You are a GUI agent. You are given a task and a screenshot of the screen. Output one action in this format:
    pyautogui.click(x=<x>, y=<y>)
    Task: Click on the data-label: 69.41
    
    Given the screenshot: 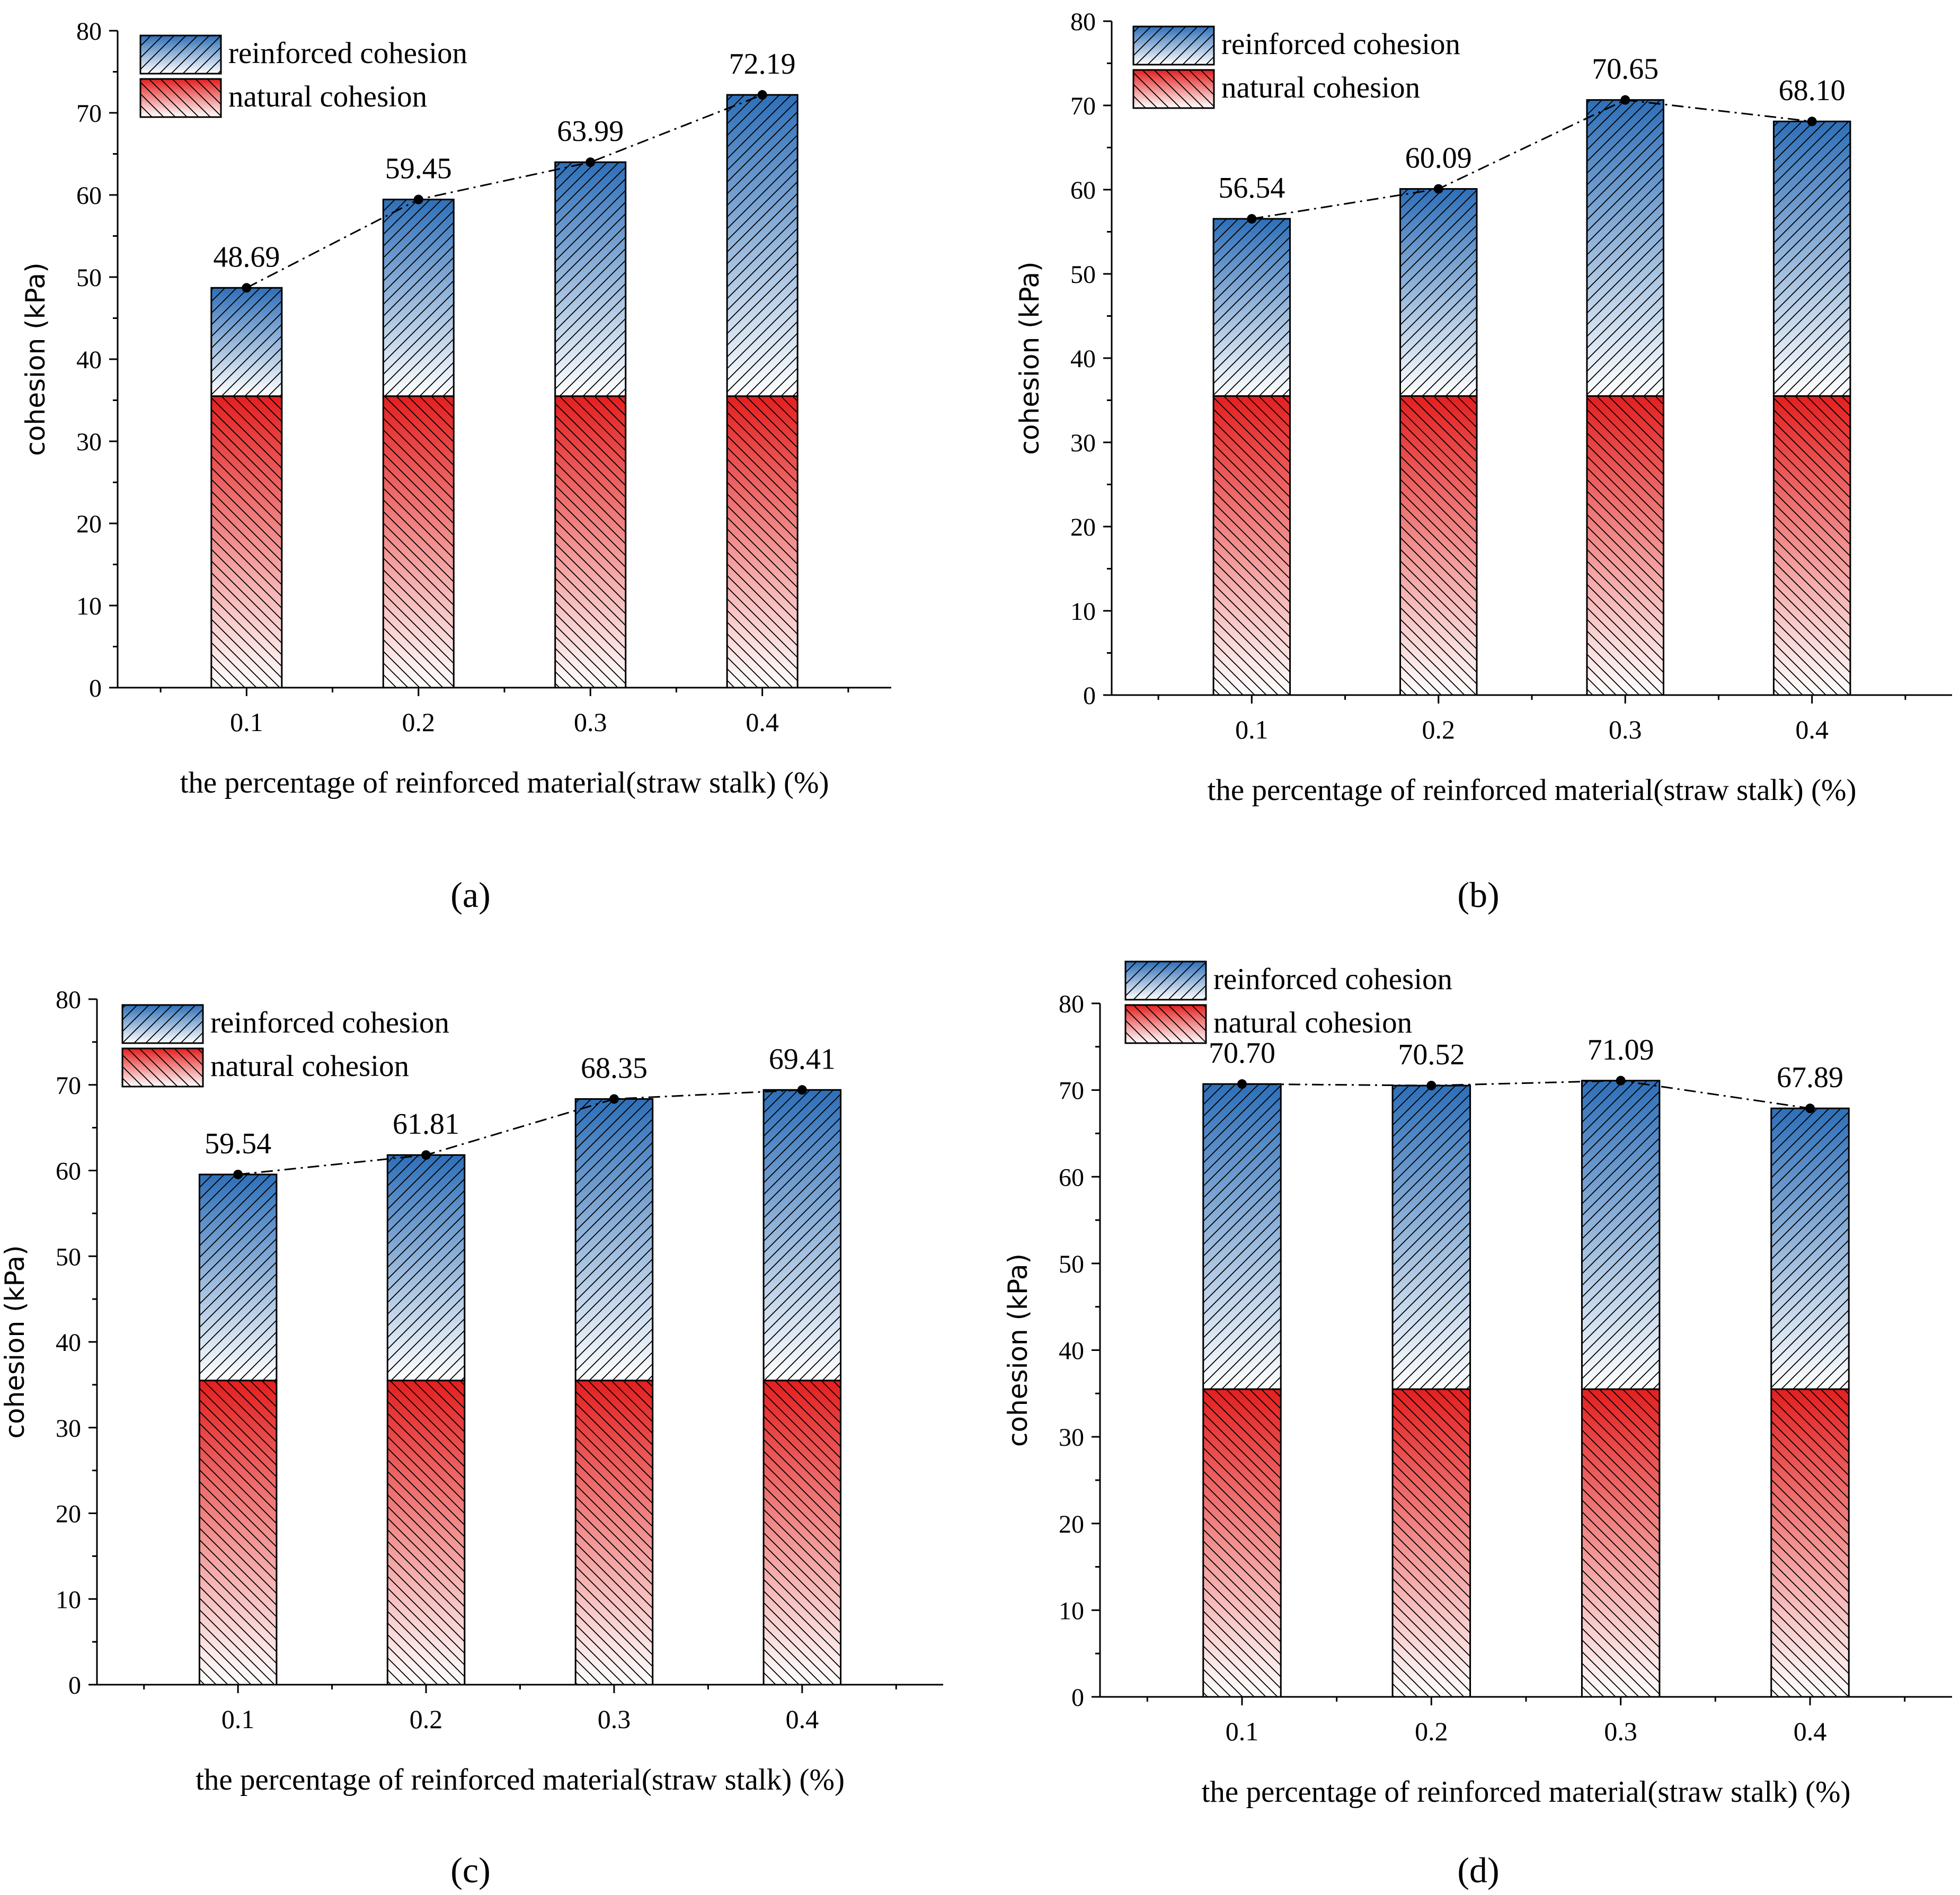 What is the action you would take?
    pyautogui.click(x=802, y=1059)
    